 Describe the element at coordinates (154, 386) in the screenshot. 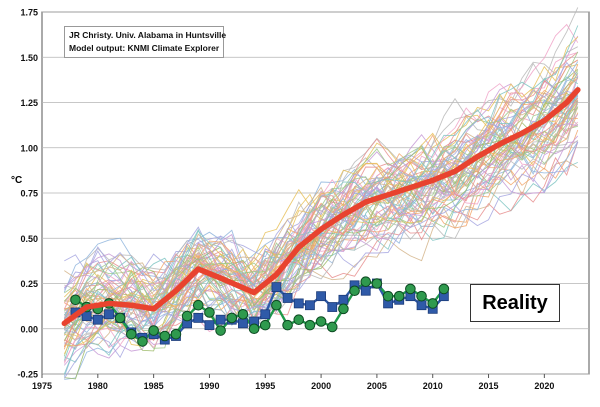

I see `x-tick-label: 1985` at that location.